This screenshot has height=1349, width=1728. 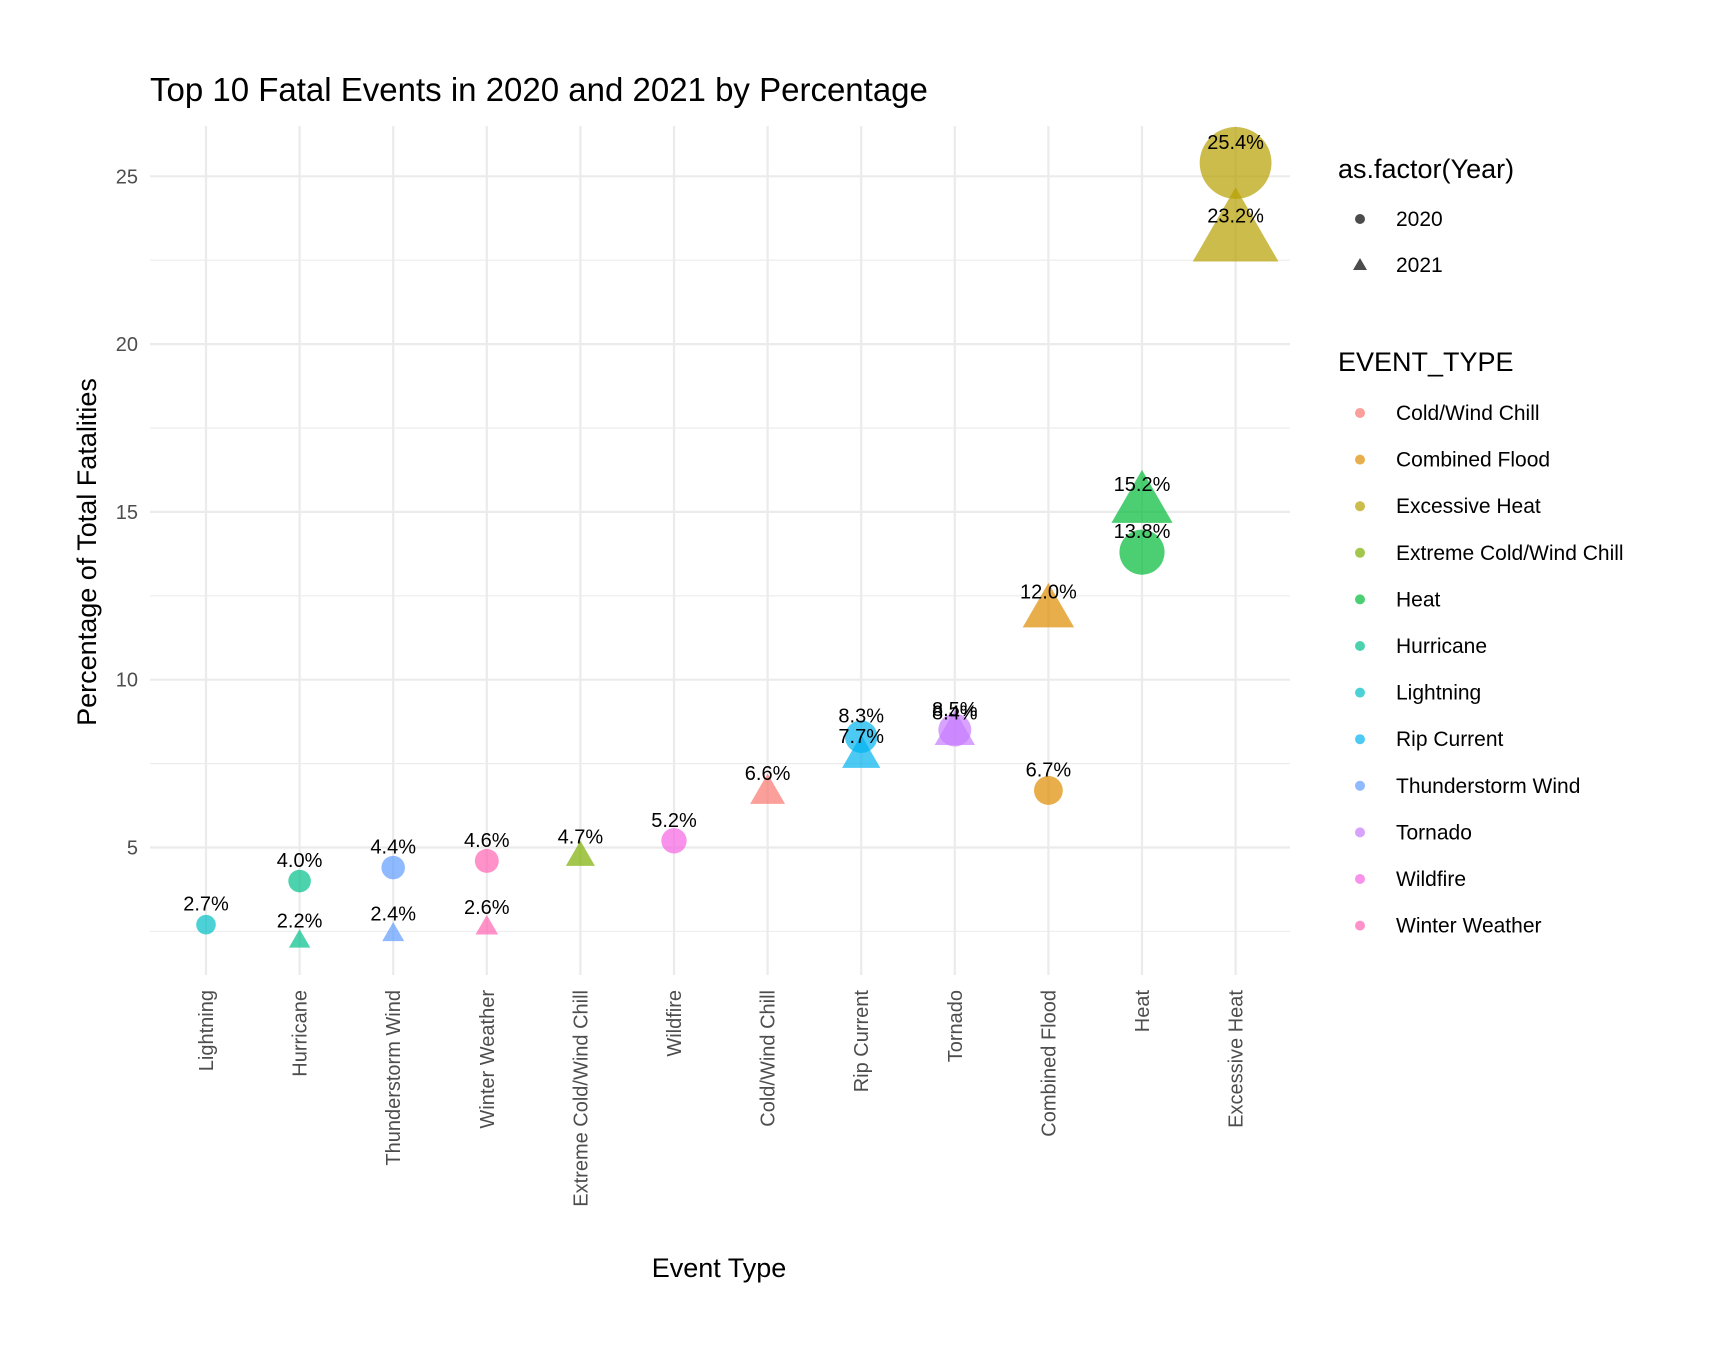 I want to click on legend-entry-label: Wildfire, so click(x=1431, y=879).